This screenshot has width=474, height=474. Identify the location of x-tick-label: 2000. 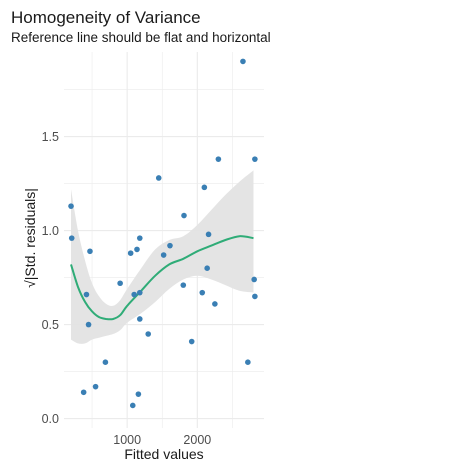
(197, 440).